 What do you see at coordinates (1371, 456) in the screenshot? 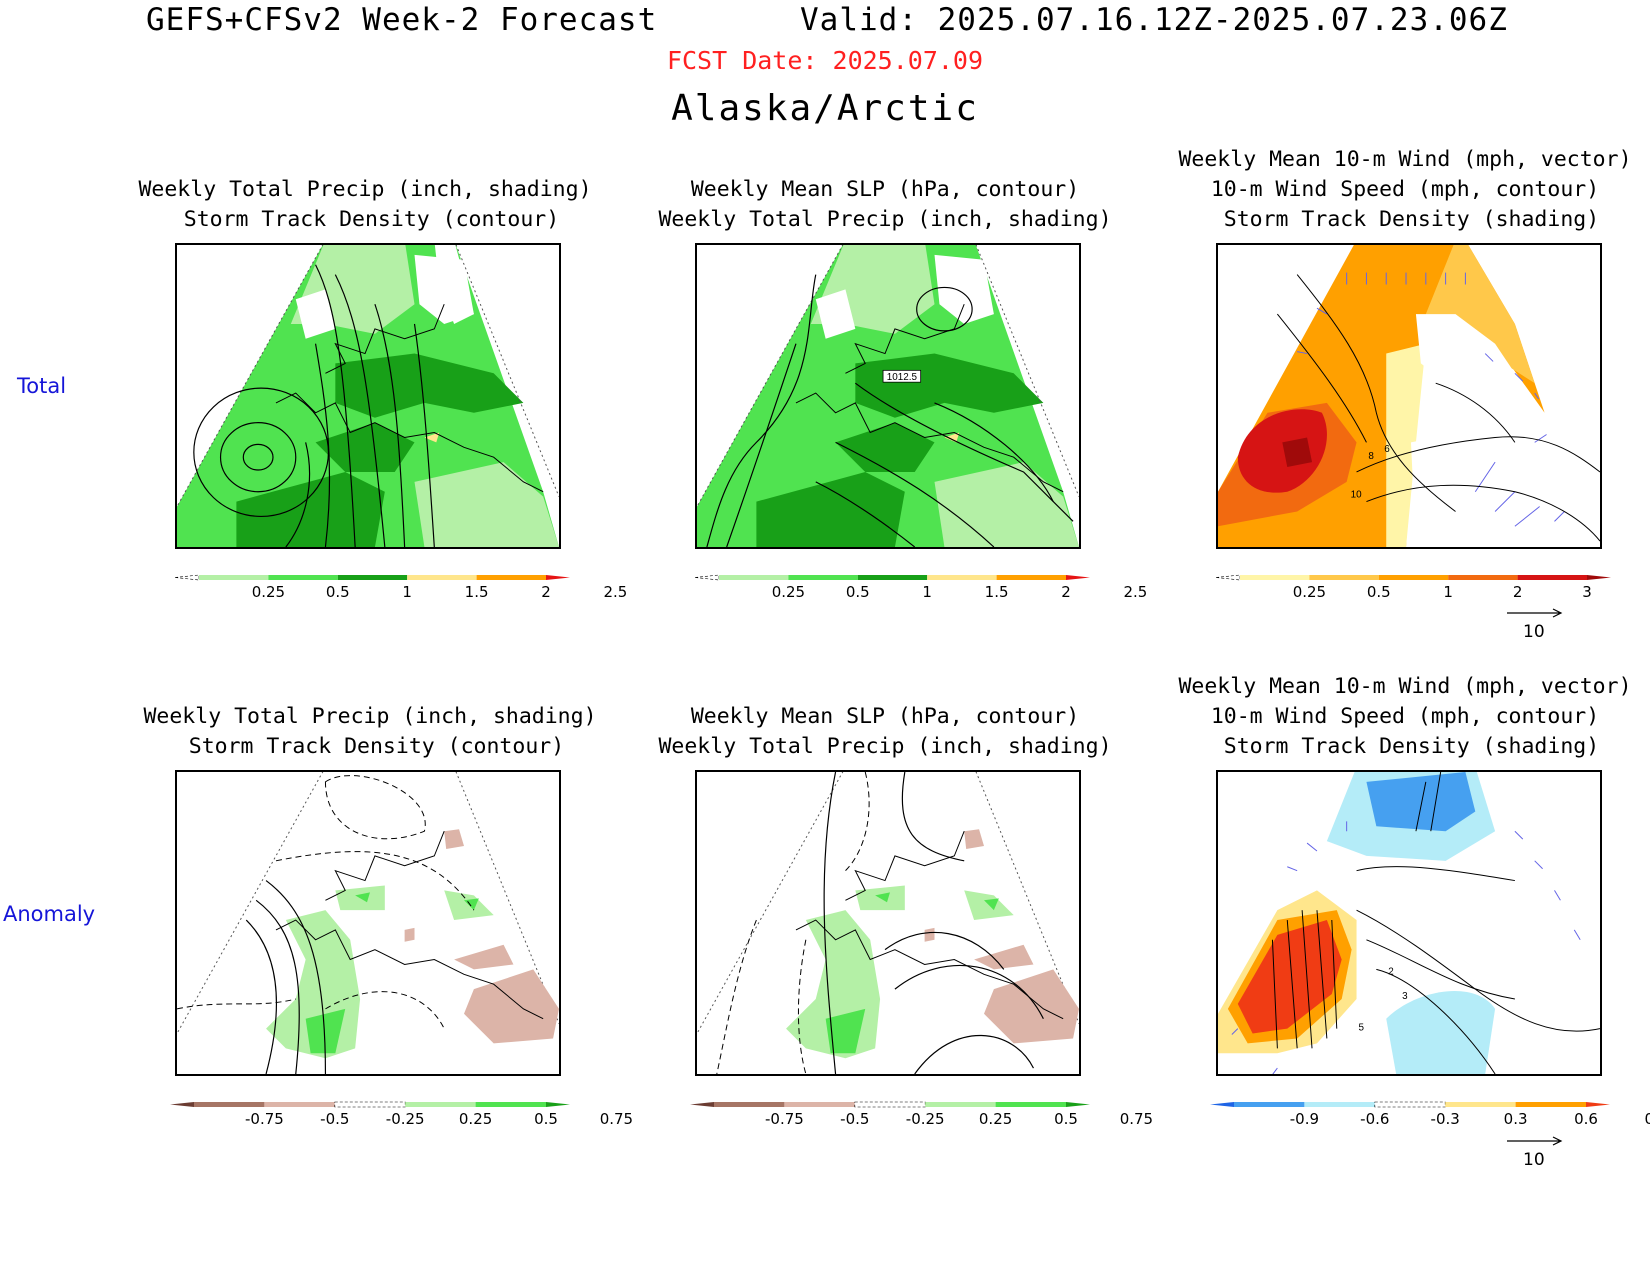
I see `wind-contour-label-0: 8` at bounding box center [1371, 456].